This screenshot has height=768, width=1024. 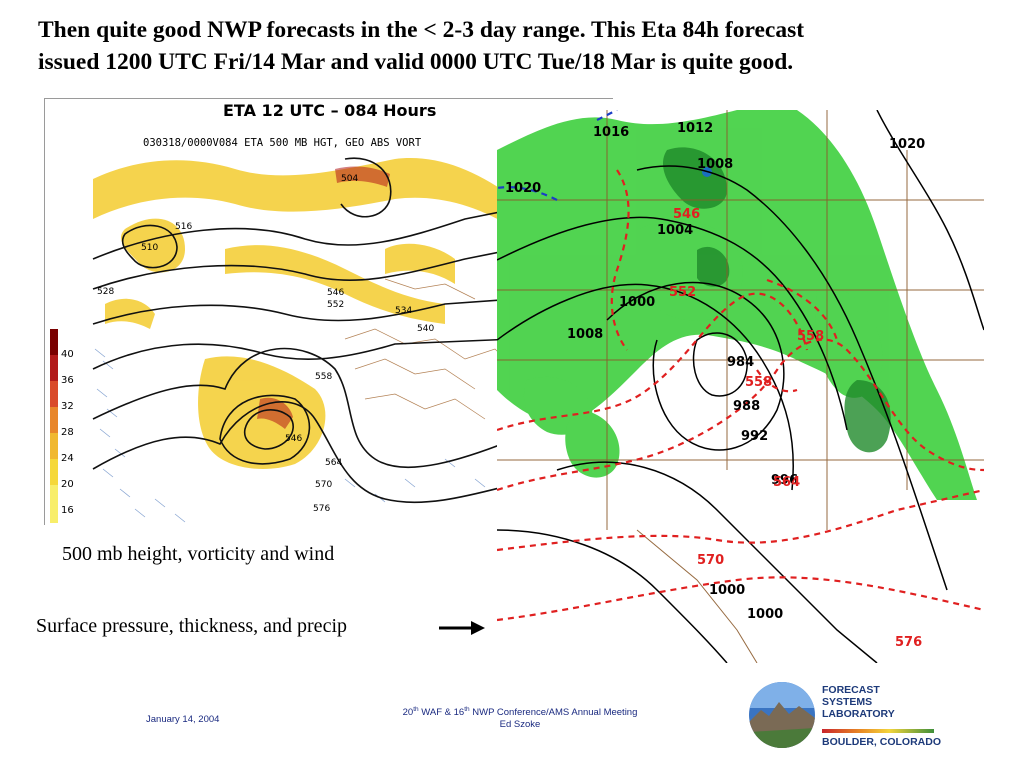 I want to click on contour-label: 564, so click(x=333, y=463).